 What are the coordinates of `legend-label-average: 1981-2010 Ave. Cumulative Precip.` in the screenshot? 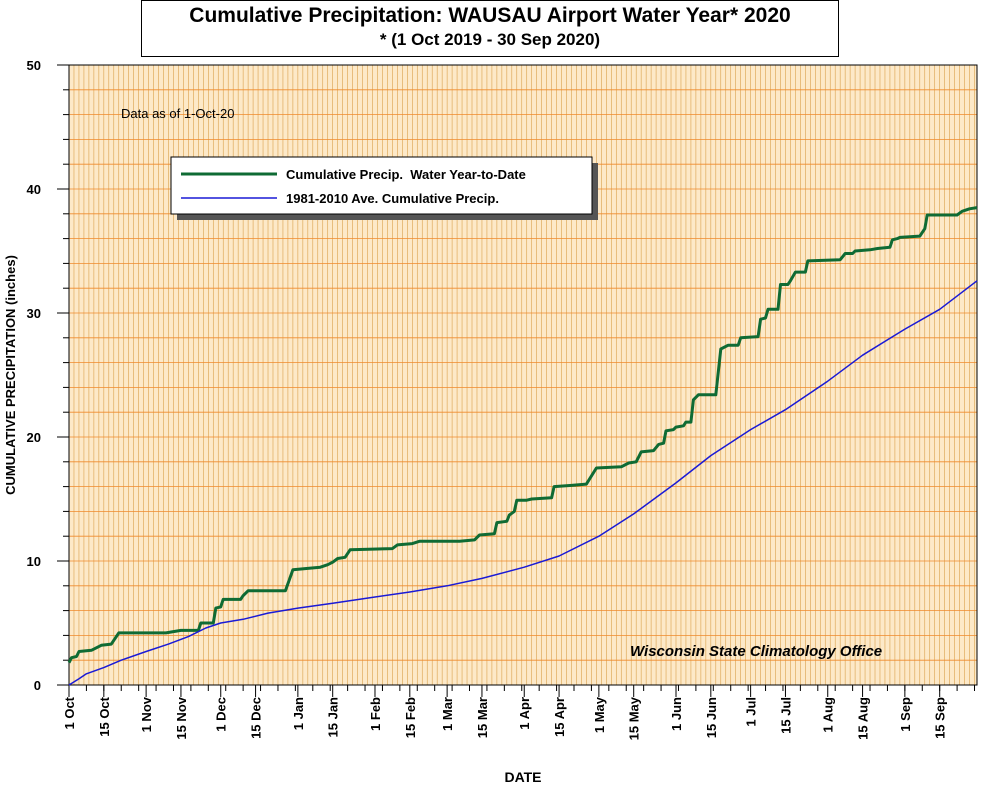 It's located at (392, 198).